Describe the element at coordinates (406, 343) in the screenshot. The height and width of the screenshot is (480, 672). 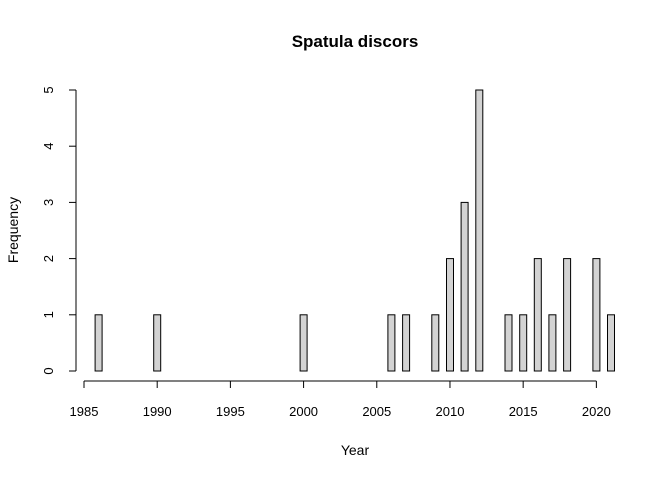
I see `bar-2007` at that location.